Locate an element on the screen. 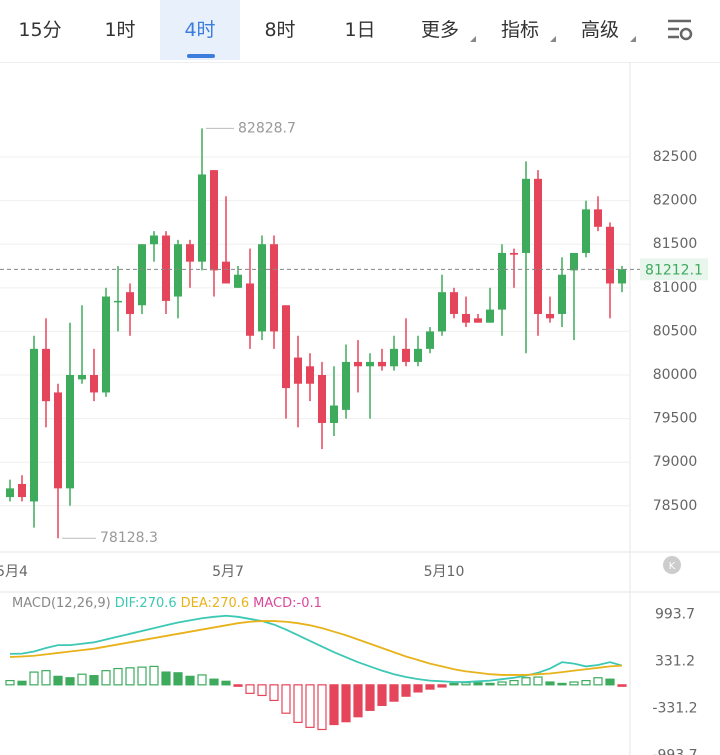 Image resolution: width=720 pixels, height=755 pixels. x-tick-label: 5月7 is located at coordinates (228, 572).